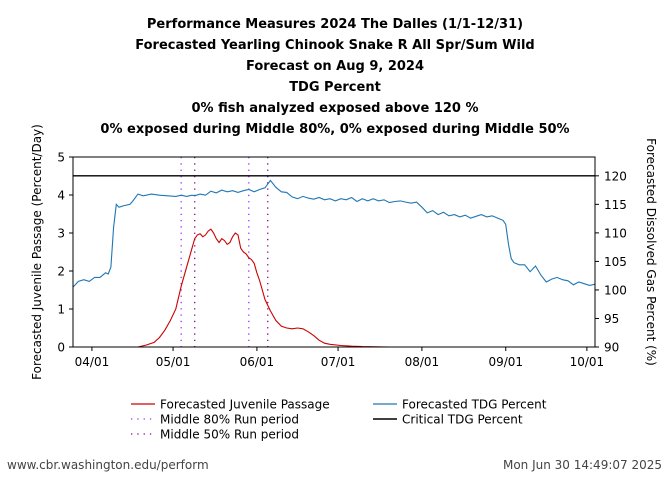  What do you see at coordinates (582, 465) in the screenshot?
I see `footer-timestamp: Mon Jun 30 14:49:07 2025` at bounding box center [582, 465].